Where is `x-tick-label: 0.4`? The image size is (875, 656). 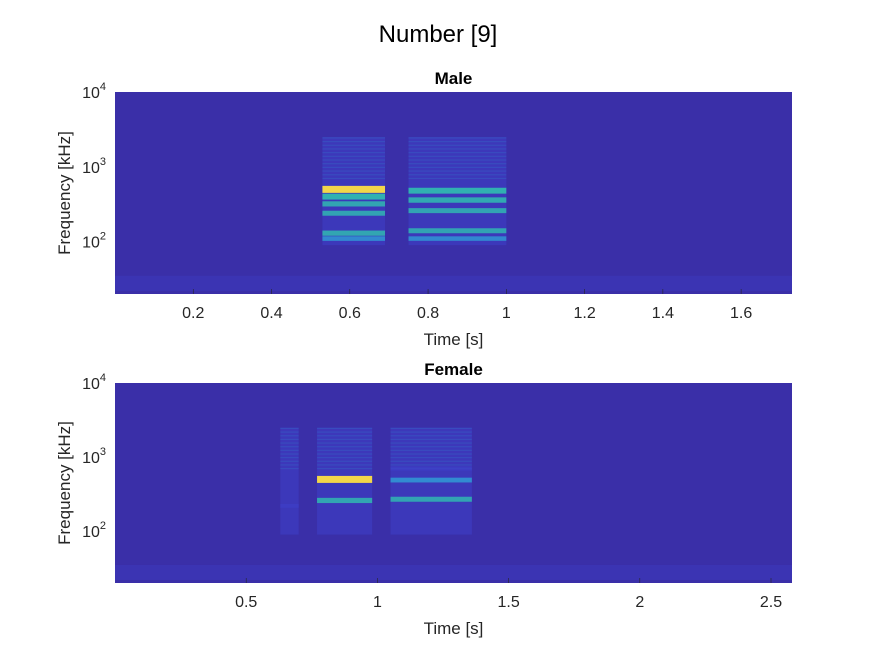
x-tick-label: 0.4 is located at coordinates (271, 313).